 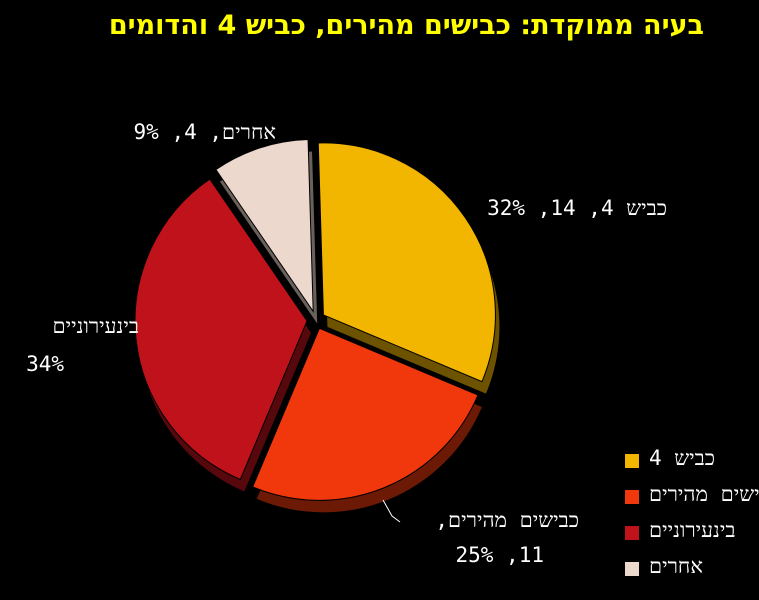 I want to click on legend-label: כבישים מהירים, so click(x=704, y=494).